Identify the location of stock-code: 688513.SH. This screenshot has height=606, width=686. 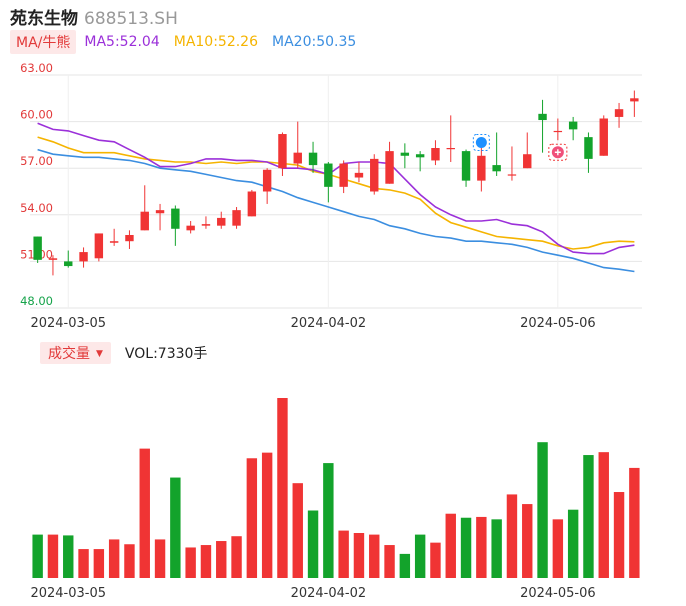
(131, 19).